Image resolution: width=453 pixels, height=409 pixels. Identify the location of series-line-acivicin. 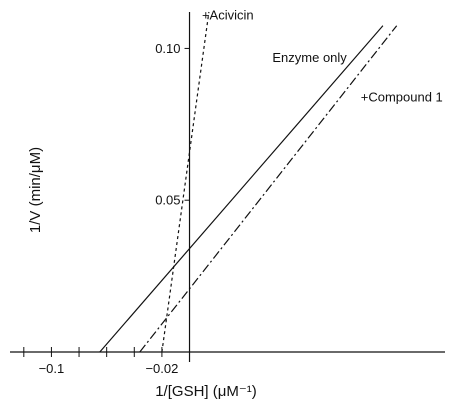
(185, 182).